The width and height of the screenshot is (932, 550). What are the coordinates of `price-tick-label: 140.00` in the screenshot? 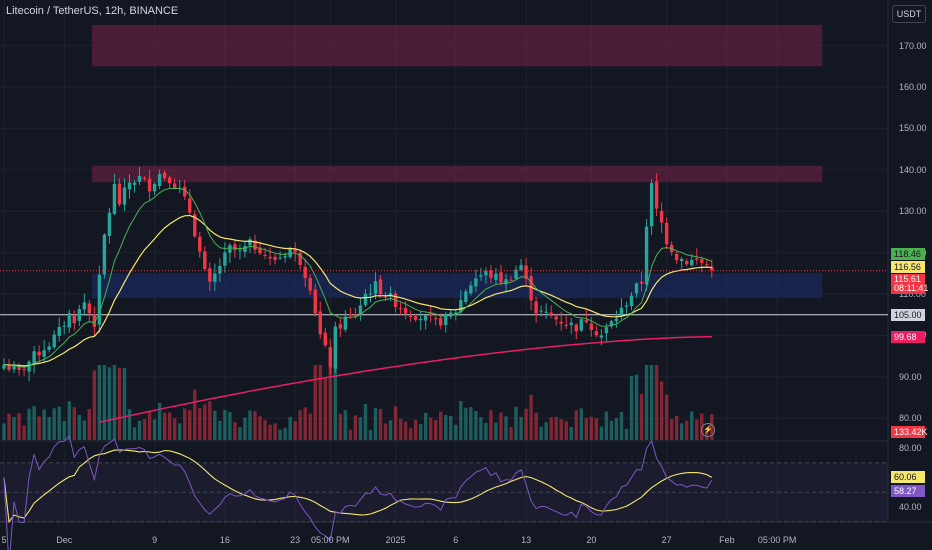 It's located at (913, 169).